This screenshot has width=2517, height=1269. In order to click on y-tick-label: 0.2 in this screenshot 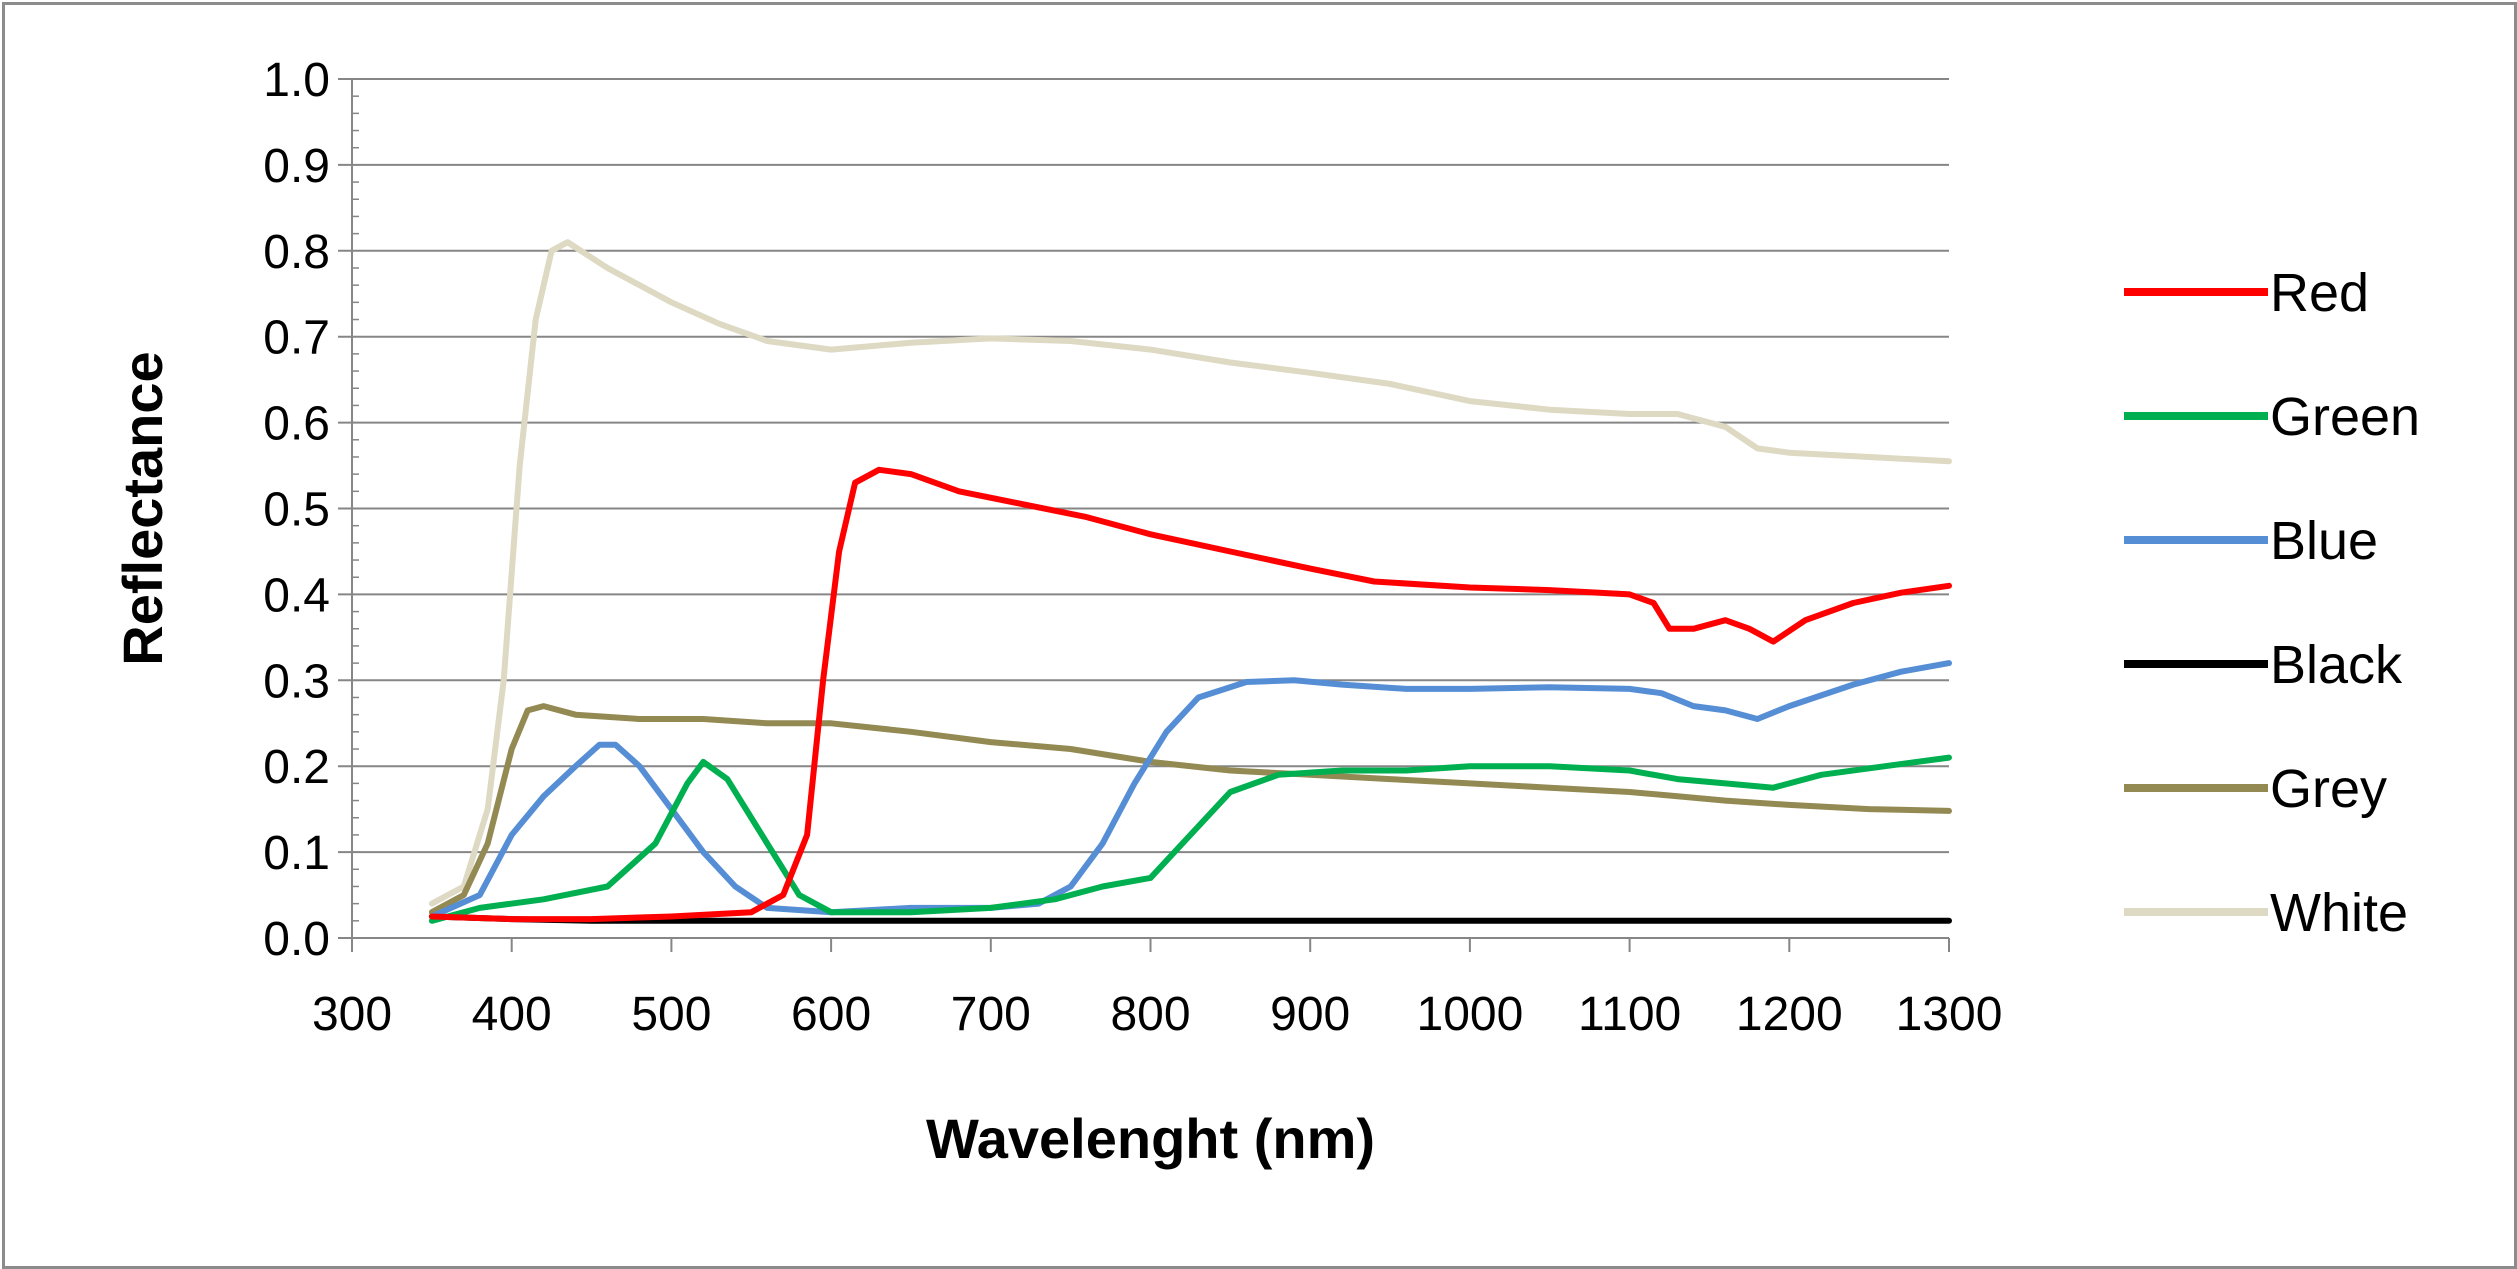, I will do `click(296, 767)`.